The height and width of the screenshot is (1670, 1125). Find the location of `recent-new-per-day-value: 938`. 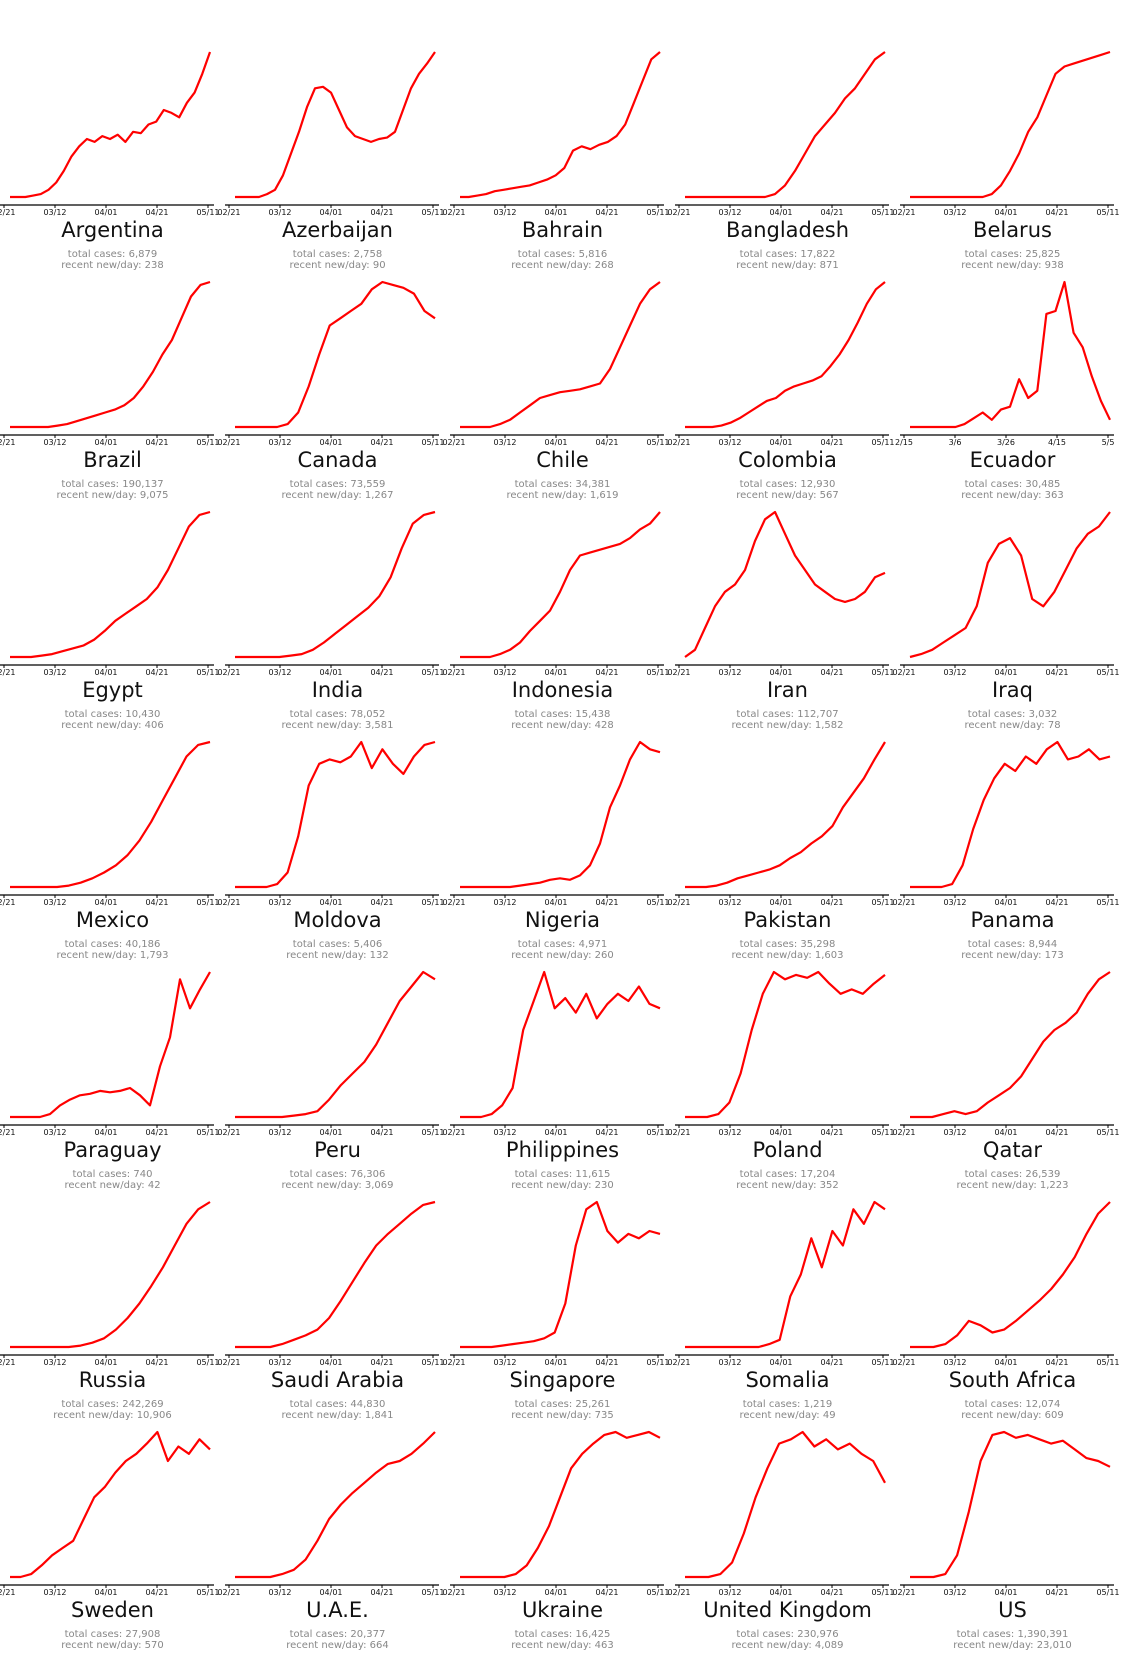

recent-new-per-day-value: 938 is located at coordinates (1054, 265).